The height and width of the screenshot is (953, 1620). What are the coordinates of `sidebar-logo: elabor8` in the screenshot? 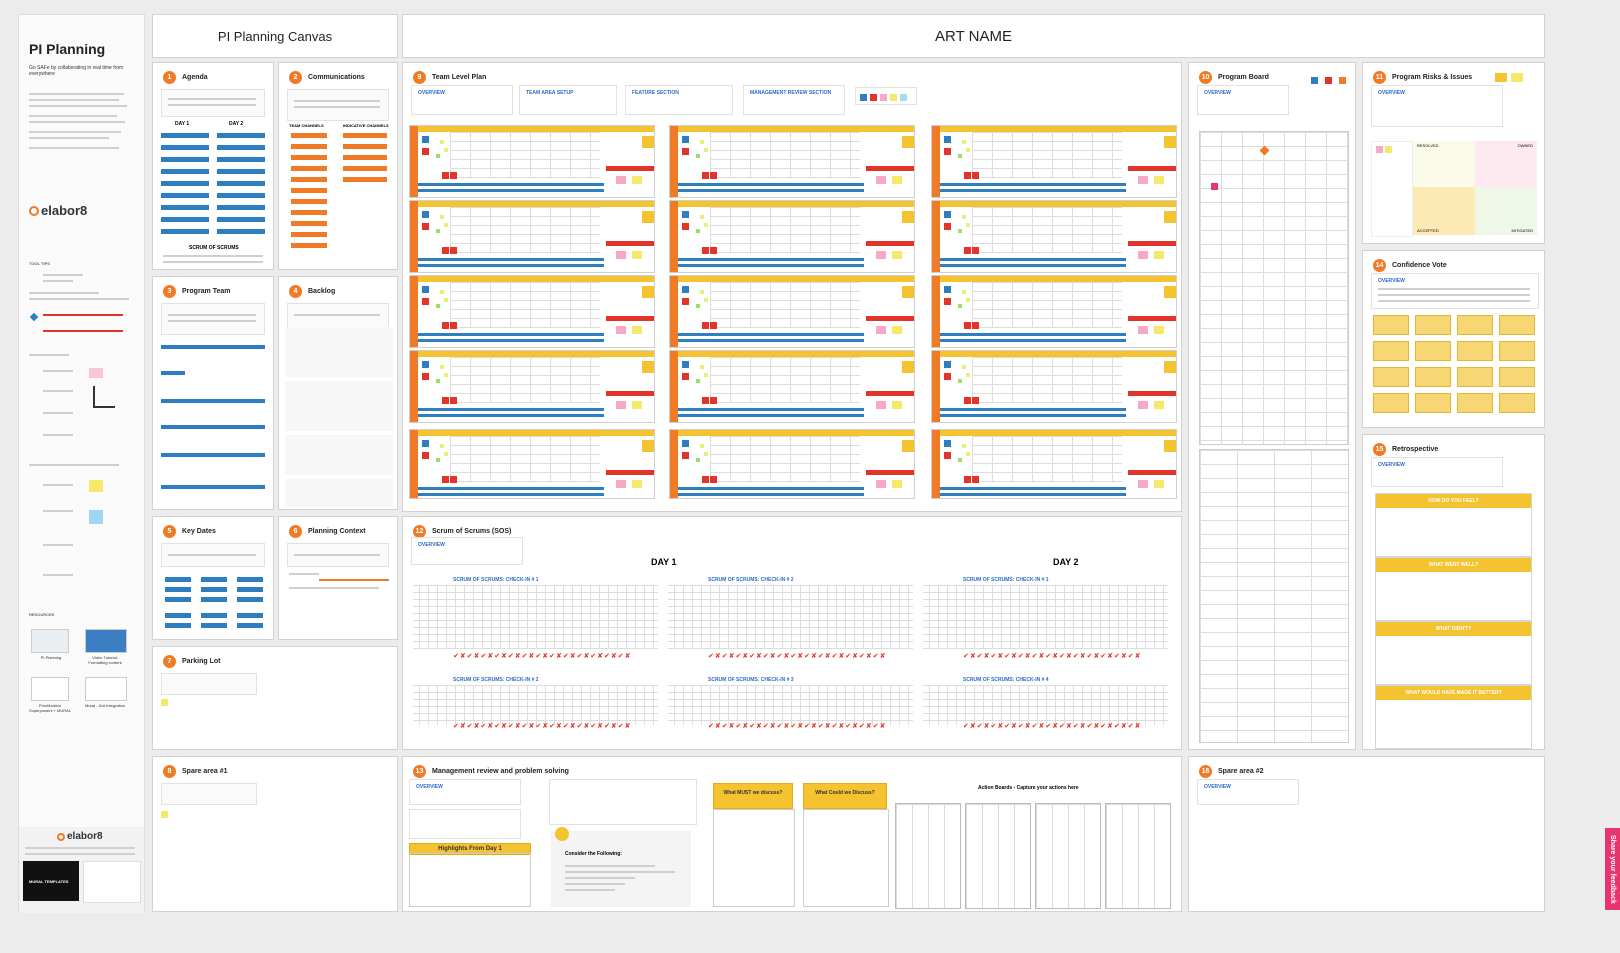 It's located at (58, 210).